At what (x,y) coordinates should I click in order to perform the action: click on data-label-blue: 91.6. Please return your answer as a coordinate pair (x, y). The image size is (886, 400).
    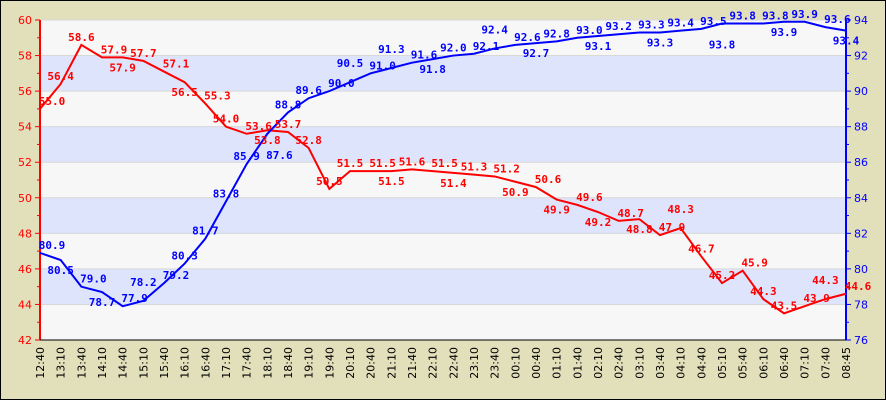
    Looking at the image, I should click on (424, 55).